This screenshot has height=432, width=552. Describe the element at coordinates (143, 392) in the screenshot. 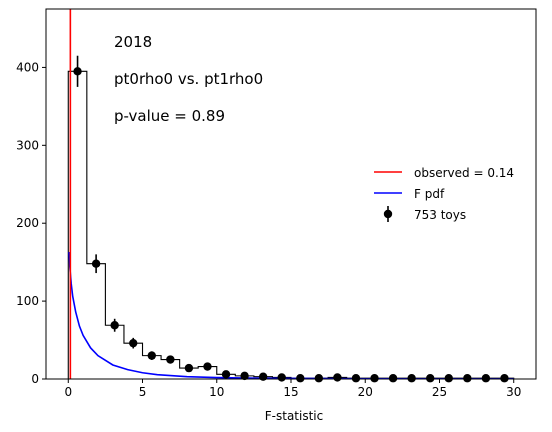

I see `x-tick-label: 5` at that location.